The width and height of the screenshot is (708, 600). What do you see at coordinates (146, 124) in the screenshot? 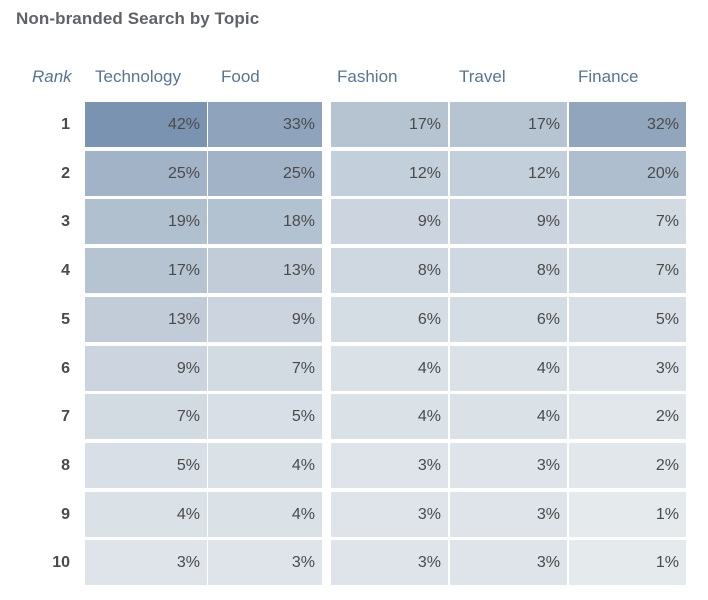
I see `heatmap-cell-rank1-technology: 42%` at bounding box center [146, 124].